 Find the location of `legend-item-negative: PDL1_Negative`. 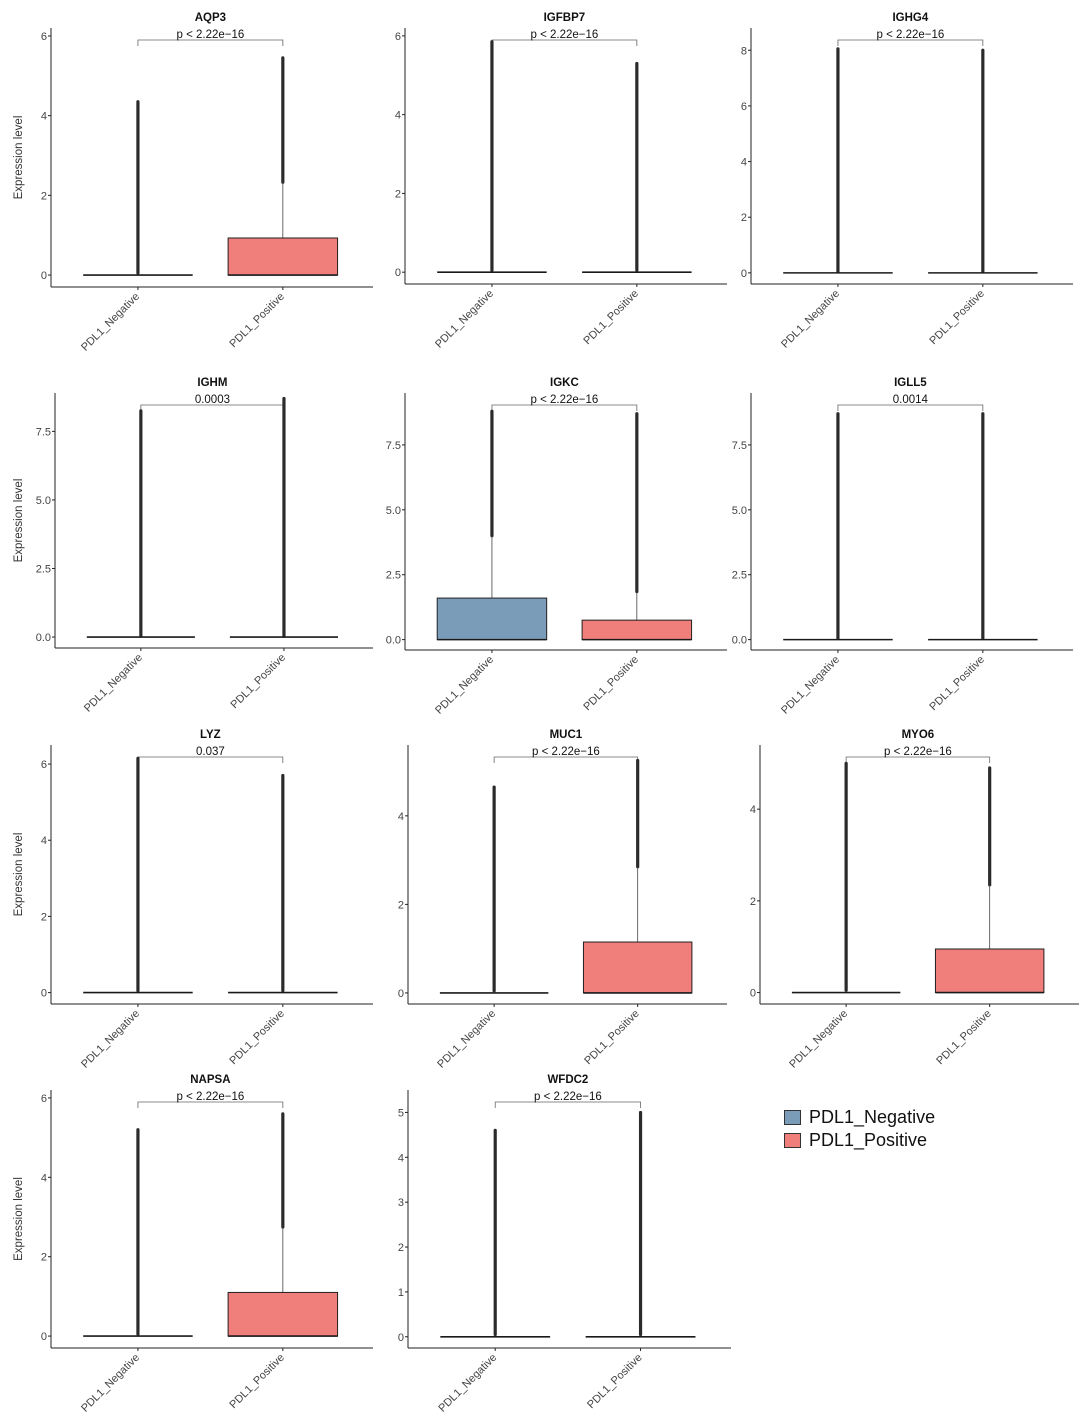

legend-item-negative: PDL1_Negative is located at coordinates (859, 1117).